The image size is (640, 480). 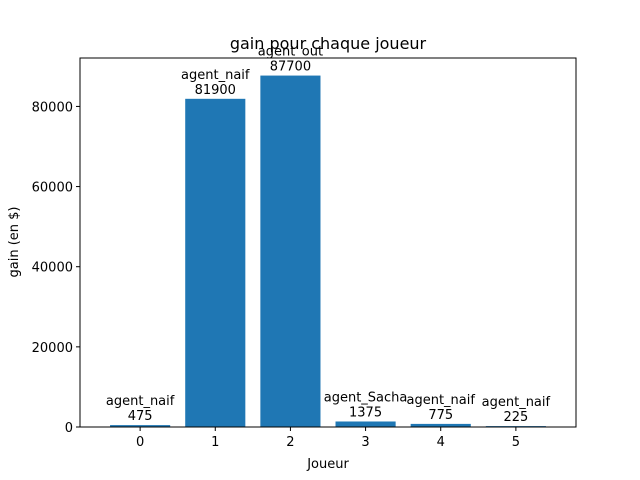 I want to click on bar-label-name-3: agent_Sacha, so click(x=366, y=397).